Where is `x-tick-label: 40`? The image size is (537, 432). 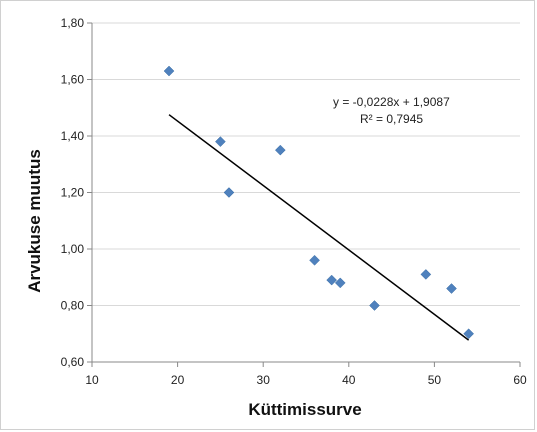
x-tick-label: 40 is located at coordinates (349, 380).